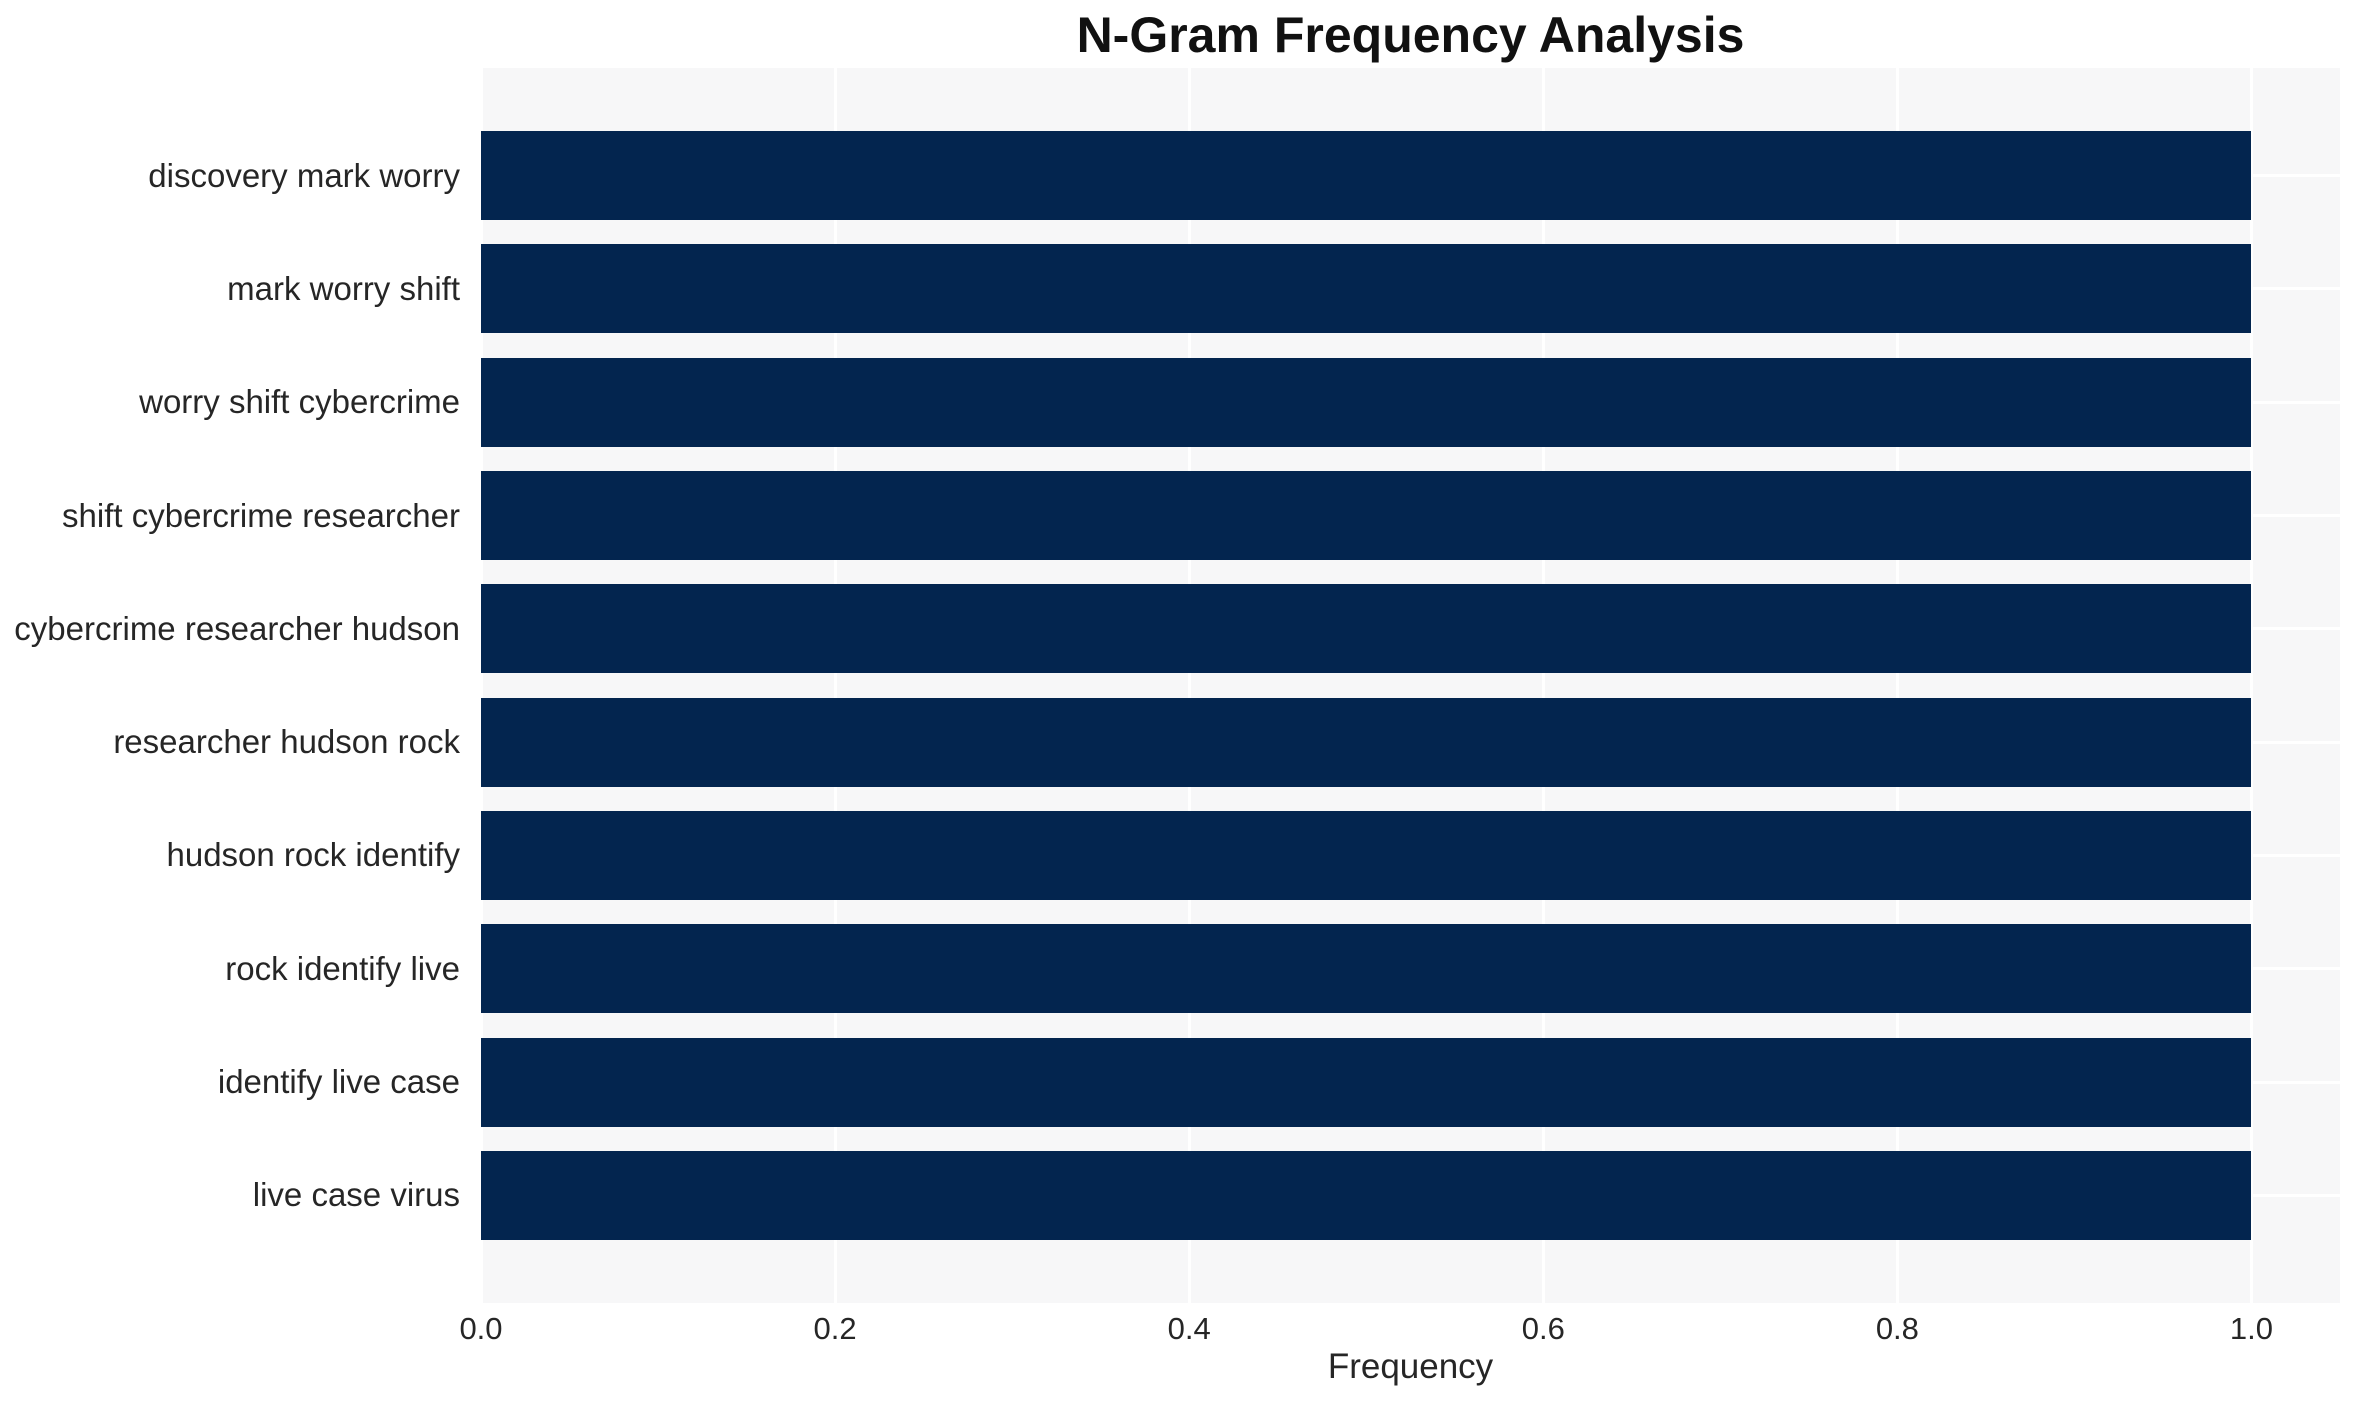 The image size is (2359, 1402). What do you see at coordinates (299, 402) in the screenshot?
I see `y-tick-label: worry shift cybercrime` at bounding box center [299, 402].